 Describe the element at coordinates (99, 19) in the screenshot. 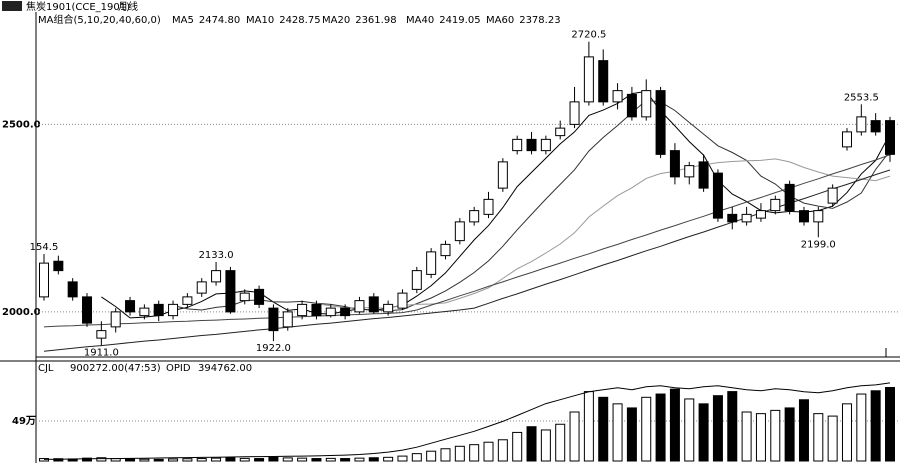

I see `indicator: MA组合(5,10,20,40,60,0)` at that location.